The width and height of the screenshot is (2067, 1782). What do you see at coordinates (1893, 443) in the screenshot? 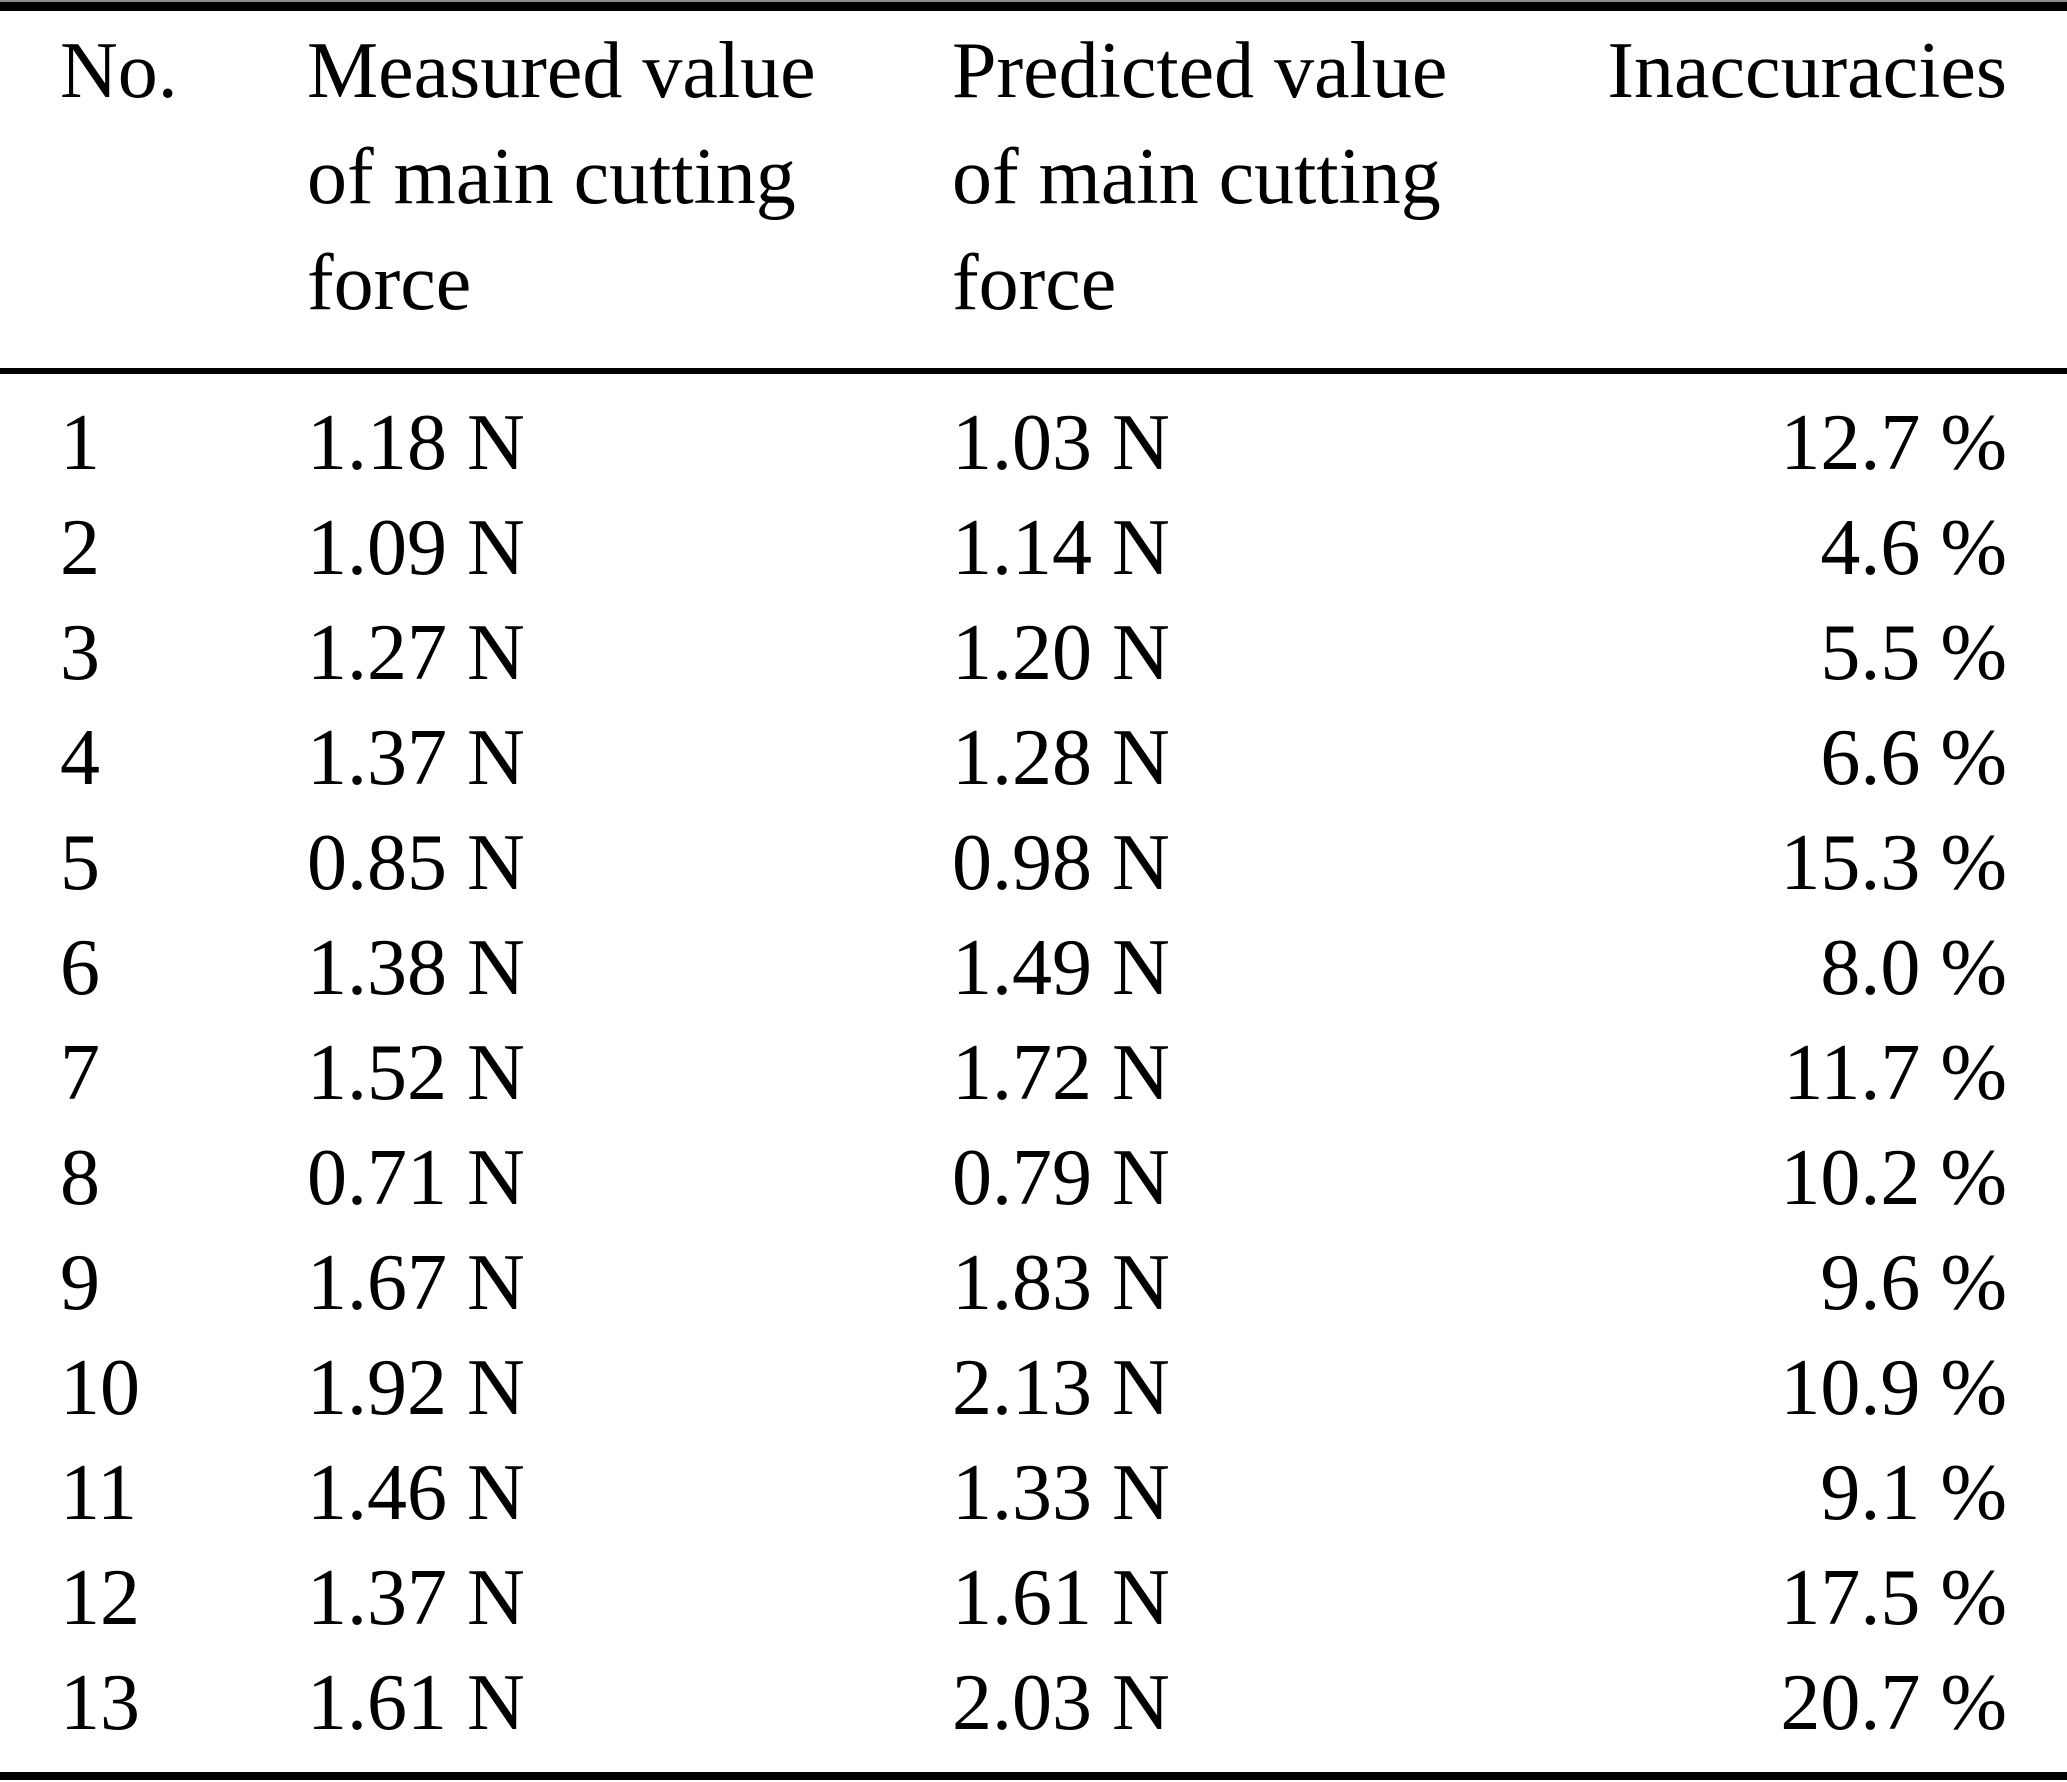
I see `inaccuracy-cell: 12.7 %` at bounding box center [1893, 443].